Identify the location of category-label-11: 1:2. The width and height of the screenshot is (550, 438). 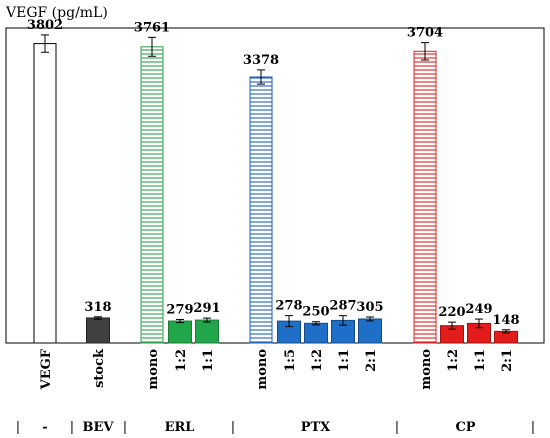
(453, 360).